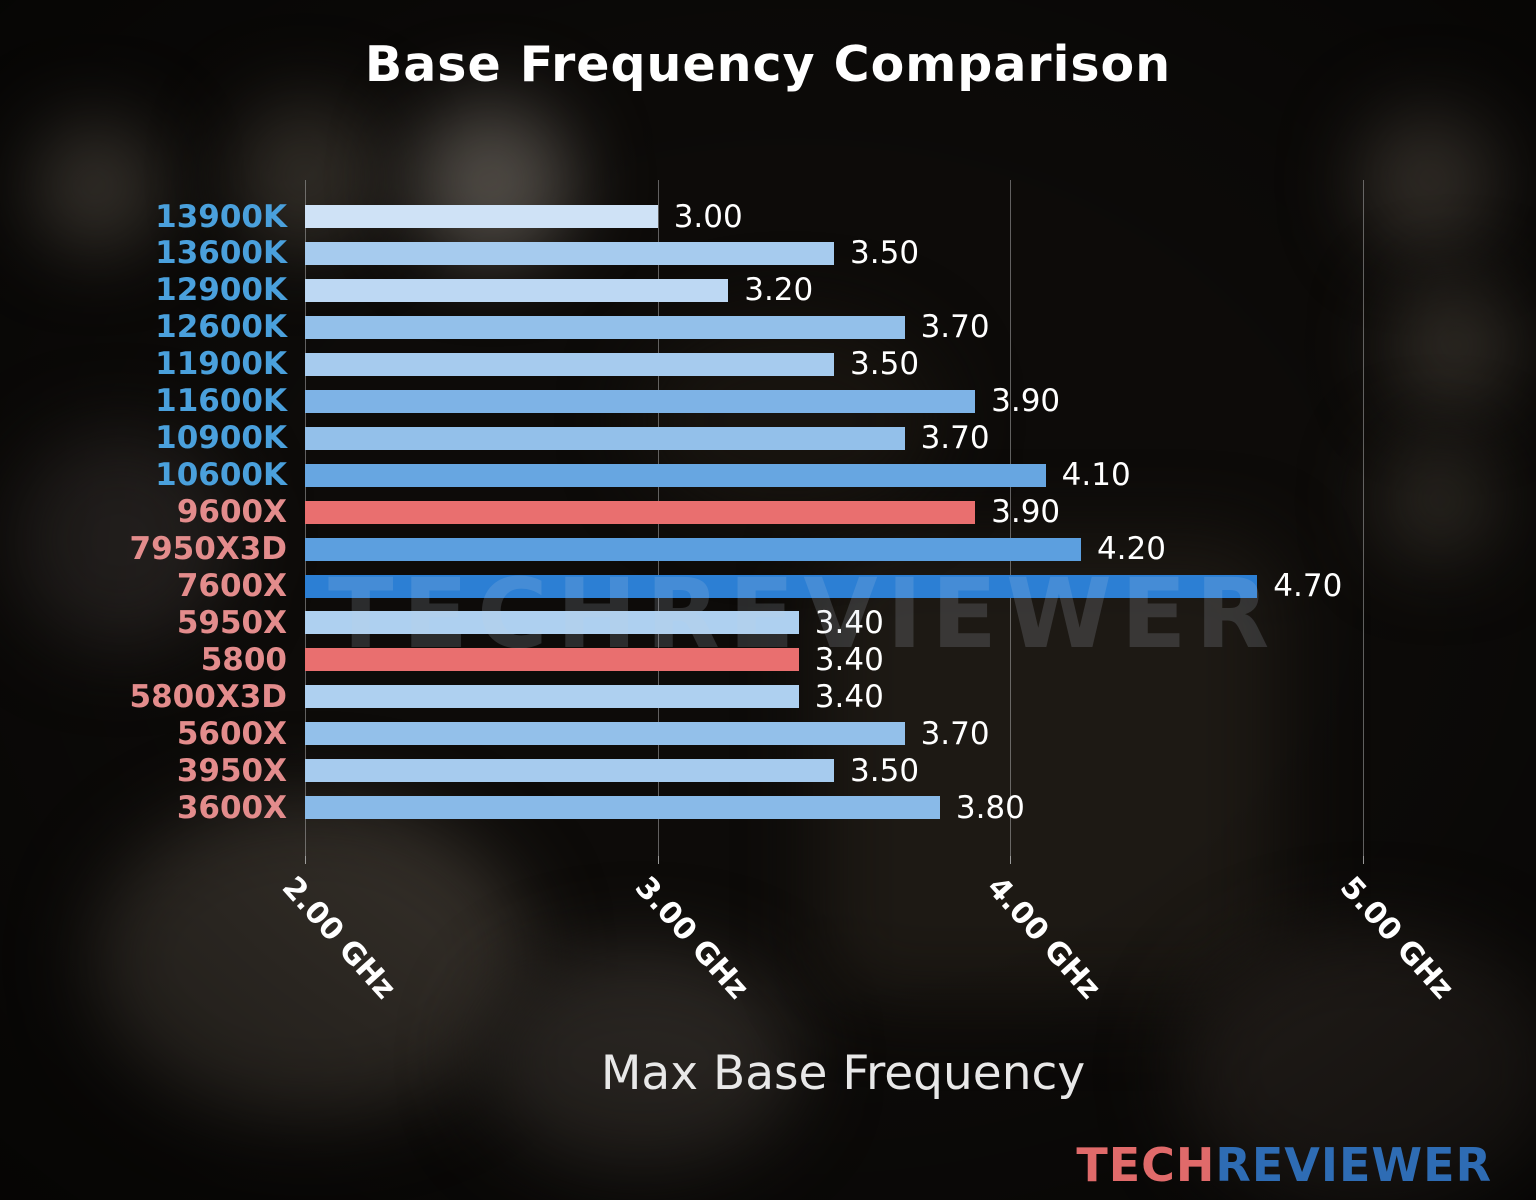 Image resolution: width=1536 pixels, height=1200 pixels. I want to click on value-label: 4.70, so click(1308, 586).